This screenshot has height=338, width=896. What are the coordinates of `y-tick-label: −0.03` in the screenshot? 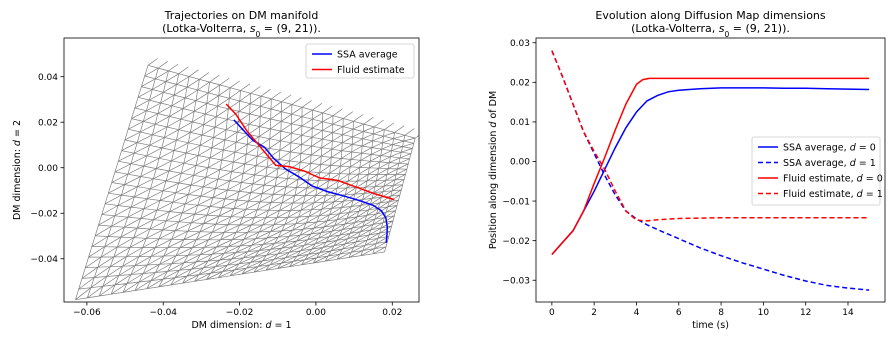 It's located at (516, 281).